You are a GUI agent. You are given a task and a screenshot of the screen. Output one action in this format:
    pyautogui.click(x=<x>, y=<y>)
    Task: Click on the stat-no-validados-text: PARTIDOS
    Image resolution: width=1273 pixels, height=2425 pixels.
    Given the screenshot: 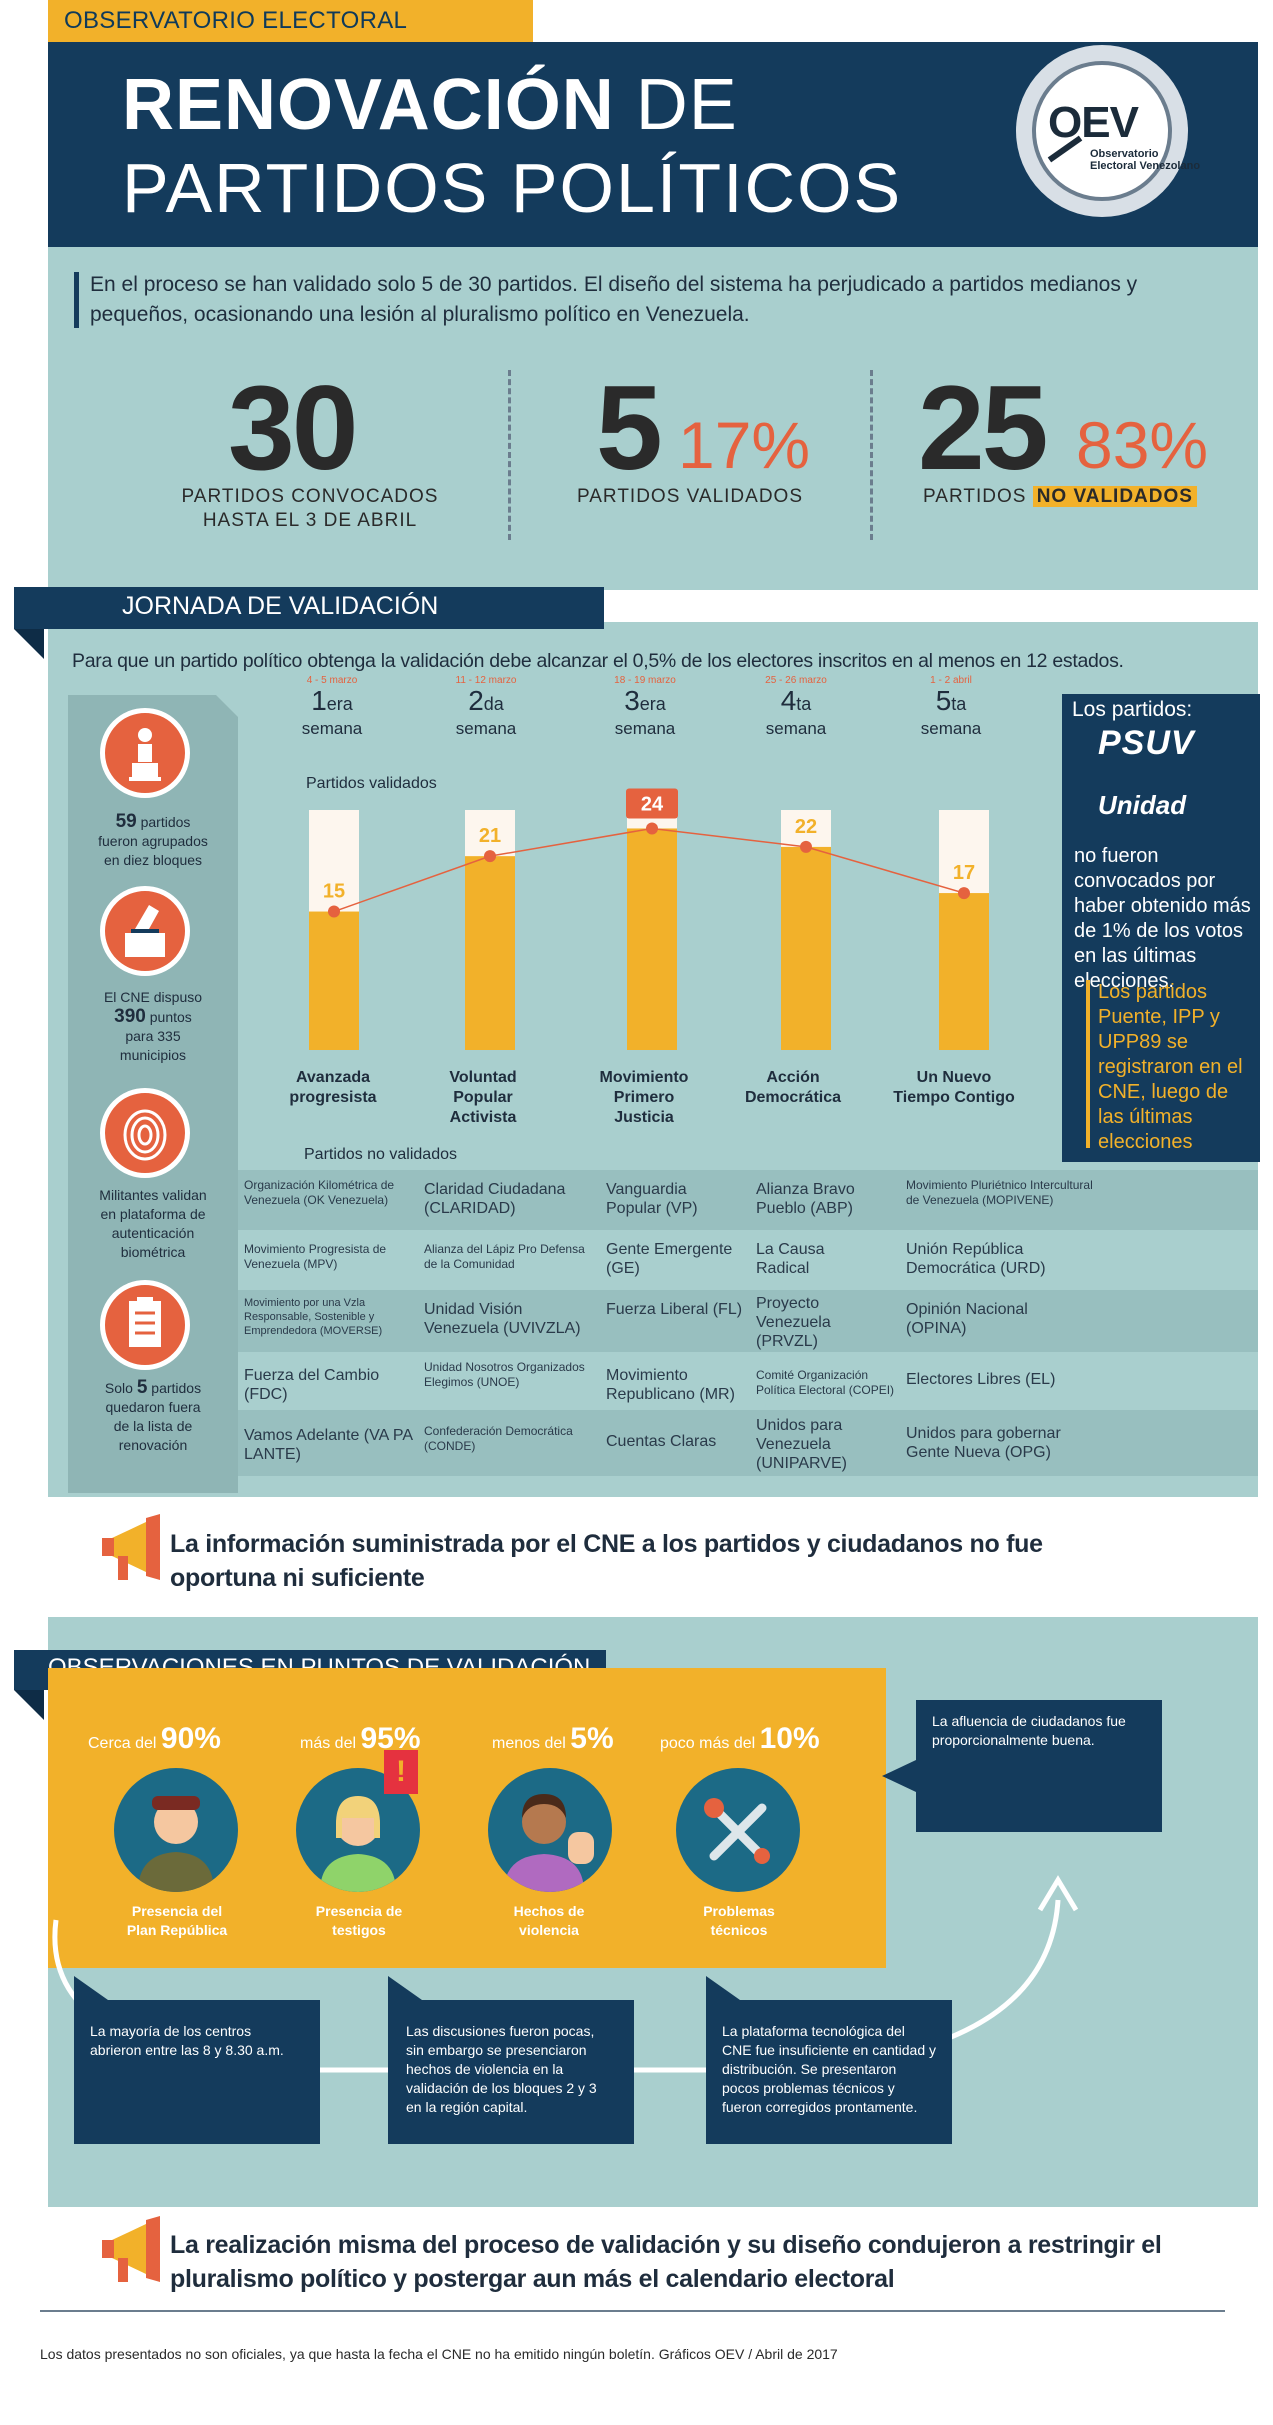 What is the action you would take?
    pyautogui.click(x=978, y=496)
    